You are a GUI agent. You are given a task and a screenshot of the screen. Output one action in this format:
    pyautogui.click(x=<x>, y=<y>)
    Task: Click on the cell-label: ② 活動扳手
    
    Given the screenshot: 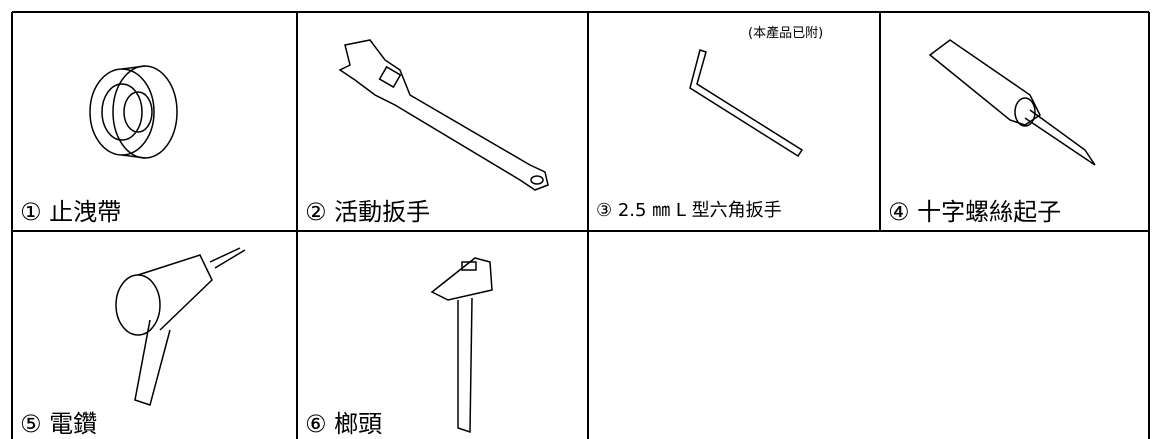 What is the action you would take?
    pyautogui.click(x=368, y=212)
    